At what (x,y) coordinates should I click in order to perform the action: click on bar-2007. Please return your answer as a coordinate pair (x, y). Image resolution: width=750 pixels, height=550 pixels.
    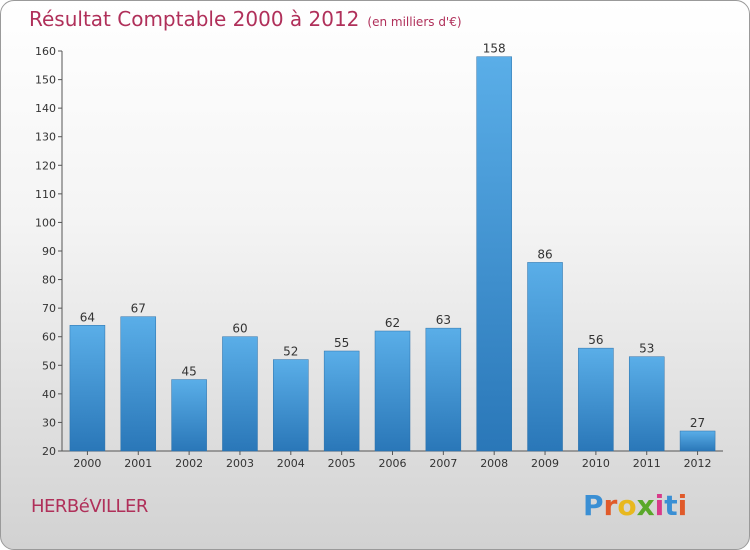
    Looking at the image, I should click on (443, 389).